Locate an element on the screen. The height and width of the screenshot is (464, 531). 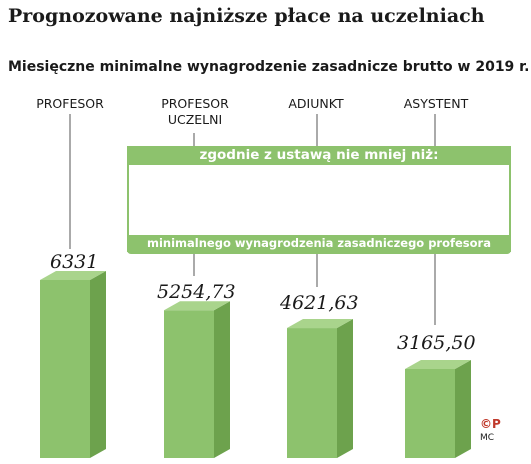
category-label-asystent: ASYSTENT is located at coordinates (436, 104).